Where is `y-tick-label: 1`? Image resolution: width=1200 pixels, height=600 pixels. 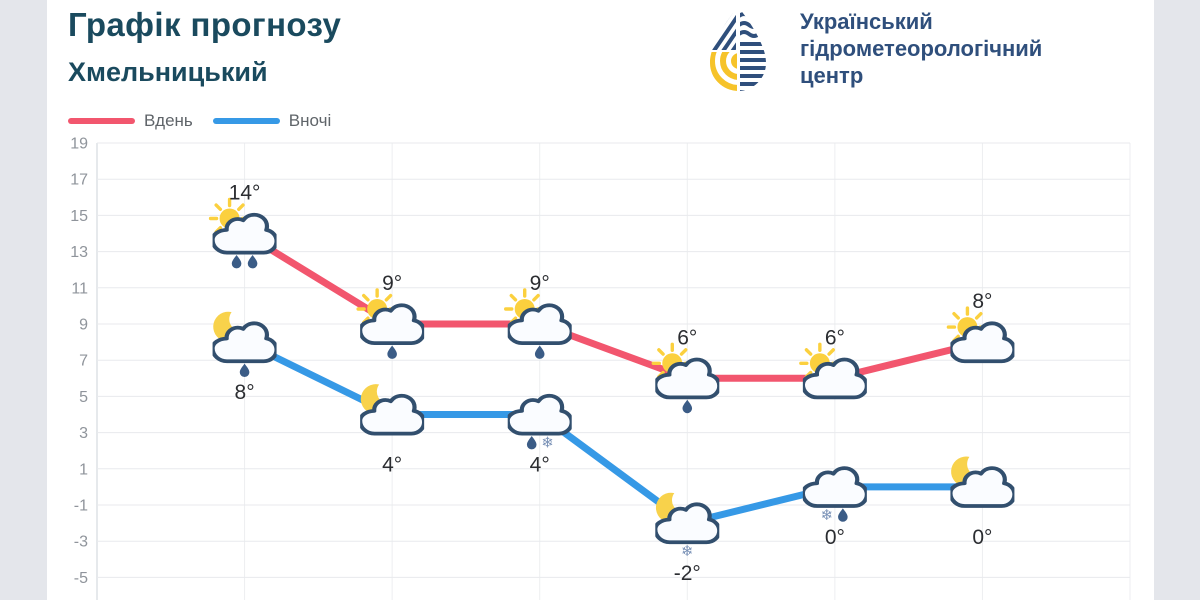 y-tick-label: 1 is located at coordinates (83, 469).